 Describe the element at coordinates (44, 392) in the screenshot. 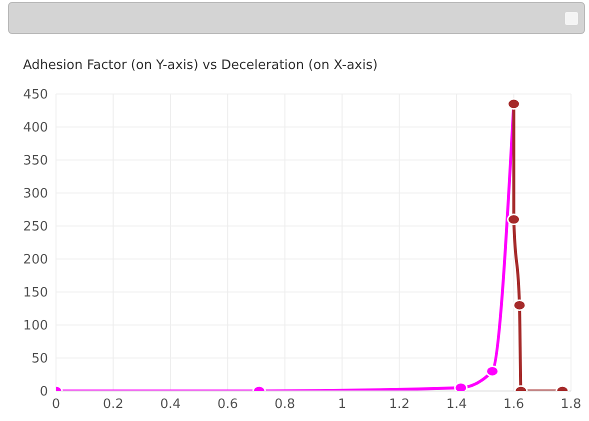

I see `y-tick-label: 0` at that location.